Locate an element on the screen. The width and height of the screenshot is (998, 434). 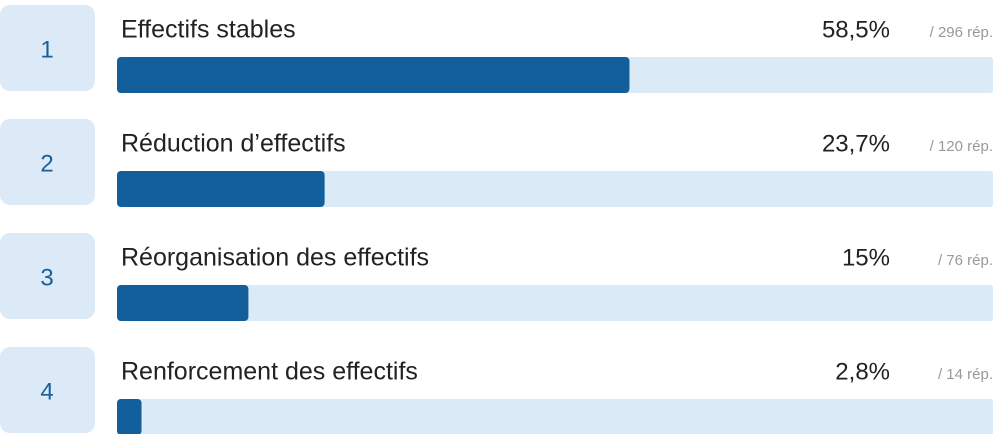
responses: / 76 rép. is located at coordinates (965, 260).